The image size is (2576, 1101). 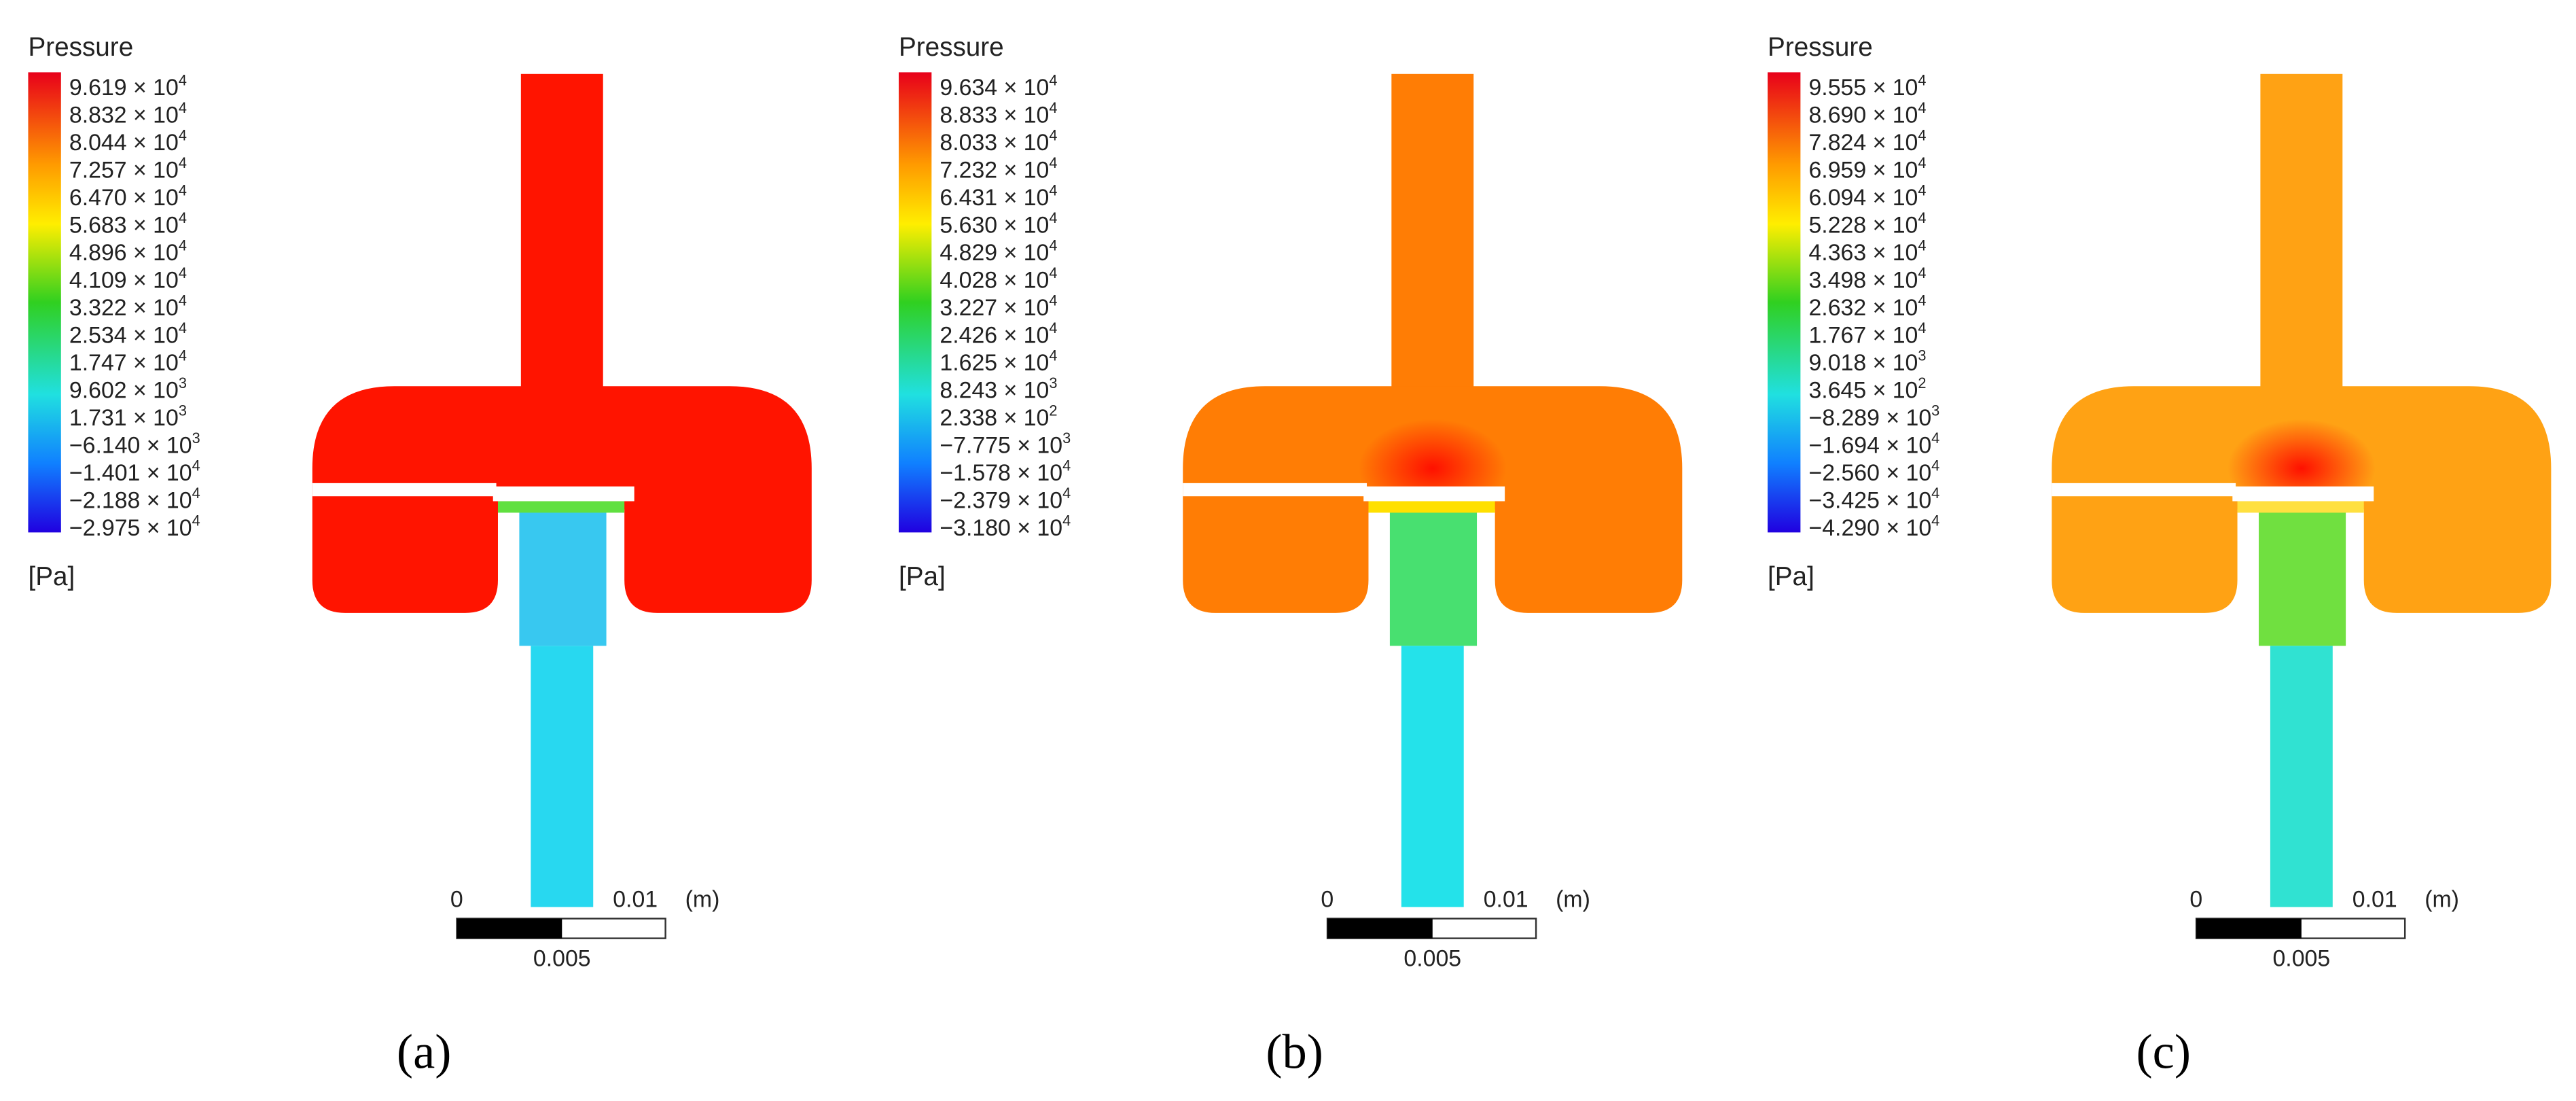 What do you see at coordinates (1001, 446) in the screenshot?
I see `label-base: −7.775 × 10` at bounding box center [1001, 446].